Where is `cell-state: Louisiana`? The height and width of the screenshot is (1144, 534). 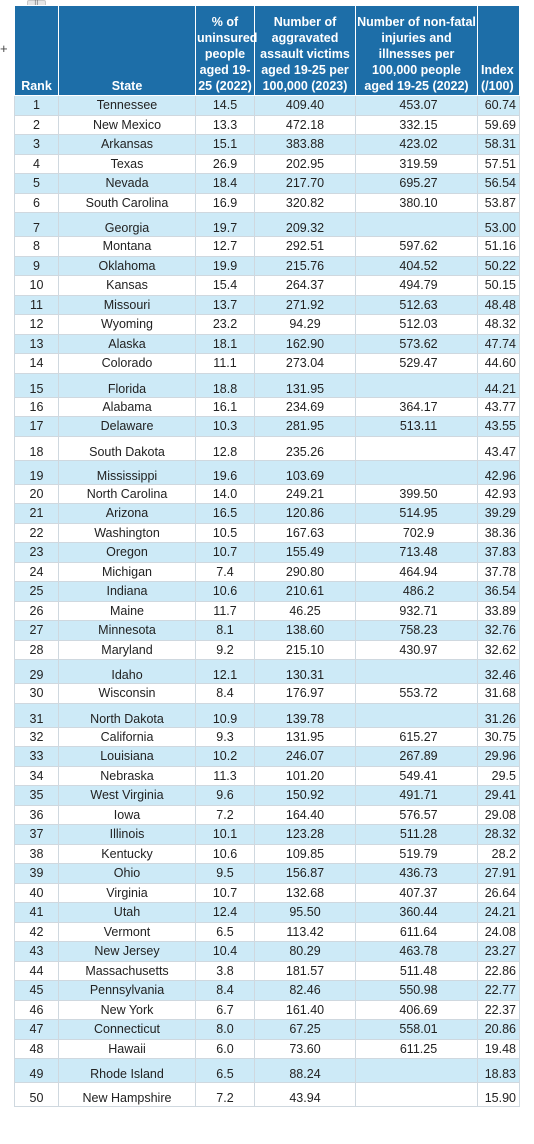 cell-state: Louisiana is located at coordinates (127, 756).